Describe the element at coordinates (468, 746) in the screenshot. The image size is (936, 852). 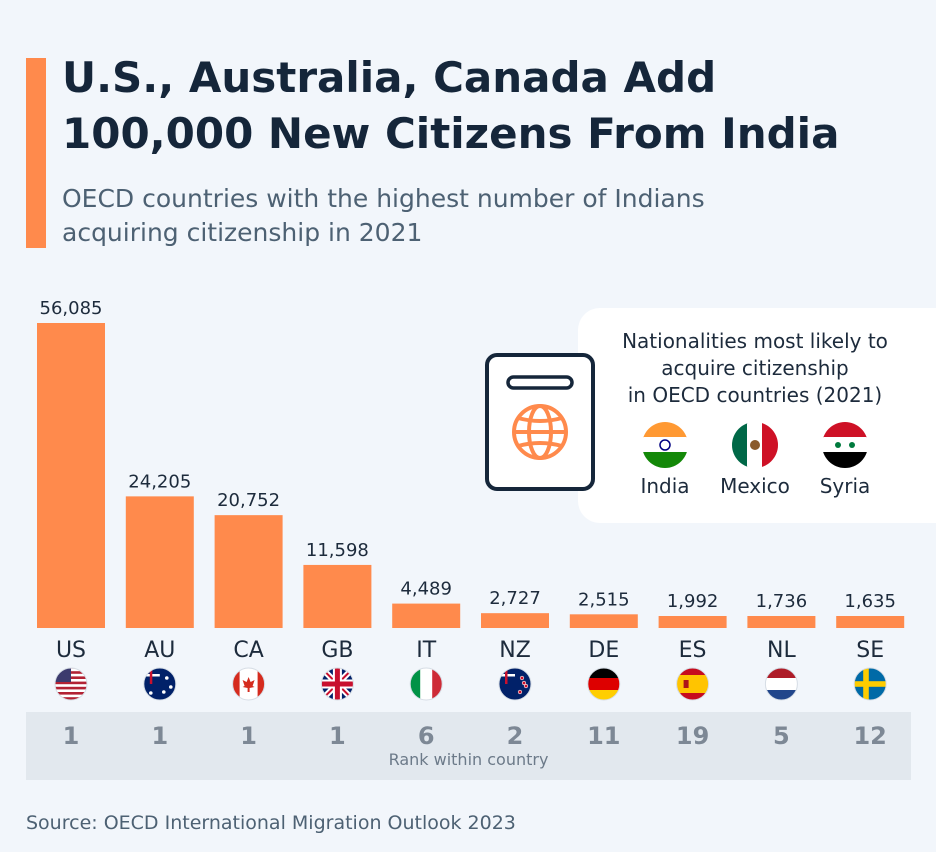
I see `rank-panel` at that location.